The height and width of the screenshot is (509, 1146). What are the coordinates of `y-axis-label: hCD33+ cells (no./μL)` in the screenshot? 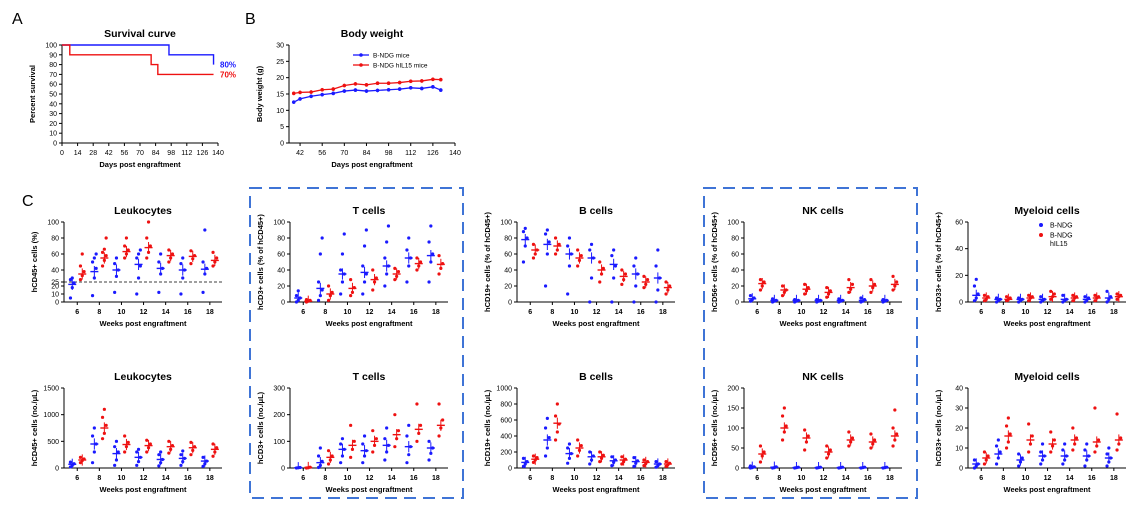 It's located at (938, 427).